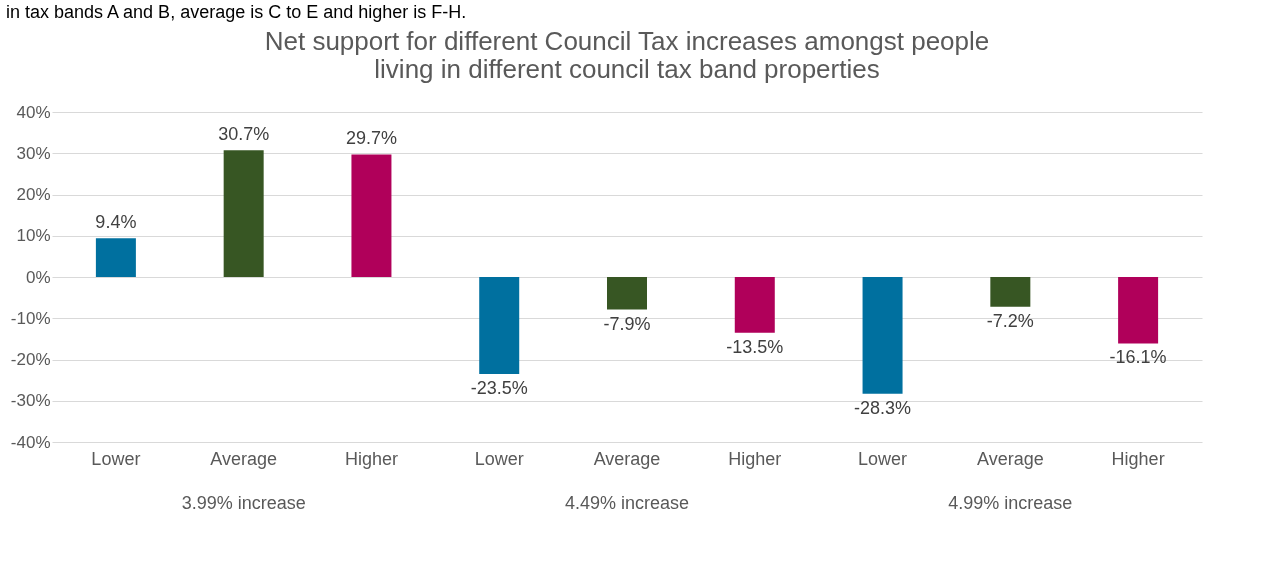  What do you see at coordinates (30, 318) in the screenshot?
I see `y-tick-label: -10%` at bounding box center [30, 318].